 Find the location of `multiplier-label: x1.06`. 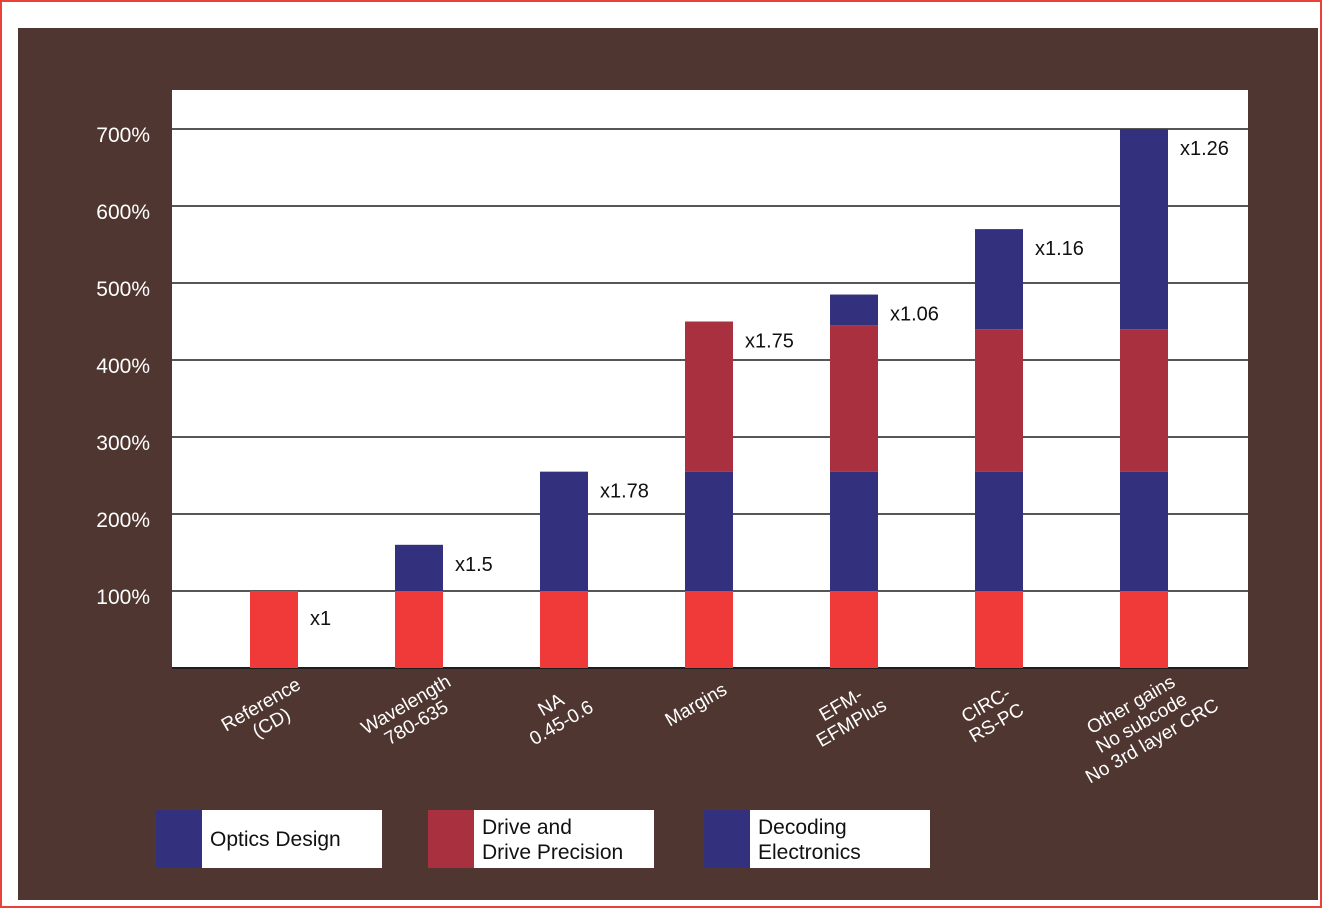

multiplier-label: x1.06 is located at coordinates (914, 315).